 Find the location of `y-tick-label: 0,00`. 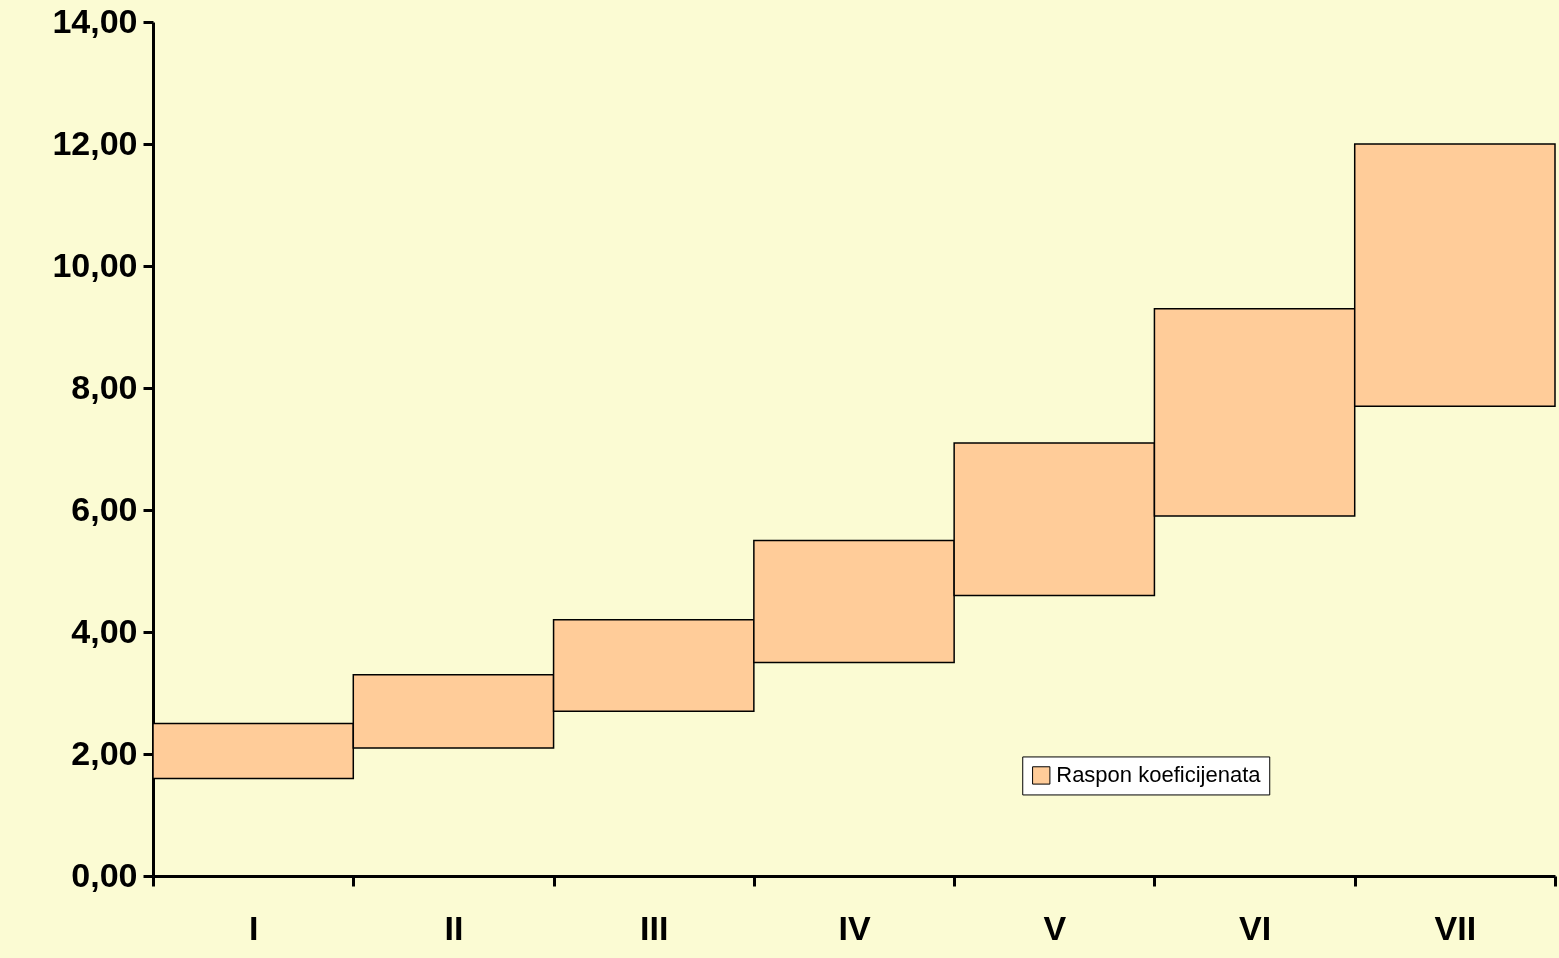

y-tick-label: 0,00 is located at coordinates (104, 874).